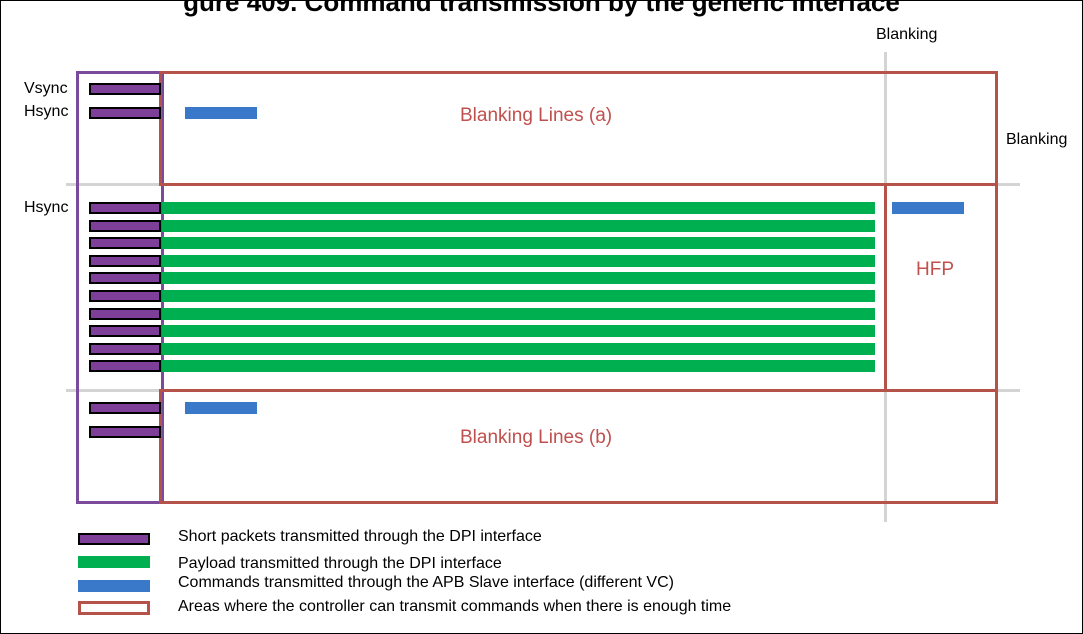 The image size is (1083, 634). Describe the element at coordinates (114, 608) in the screenshot. I see `legend-area-swatch` at that location.